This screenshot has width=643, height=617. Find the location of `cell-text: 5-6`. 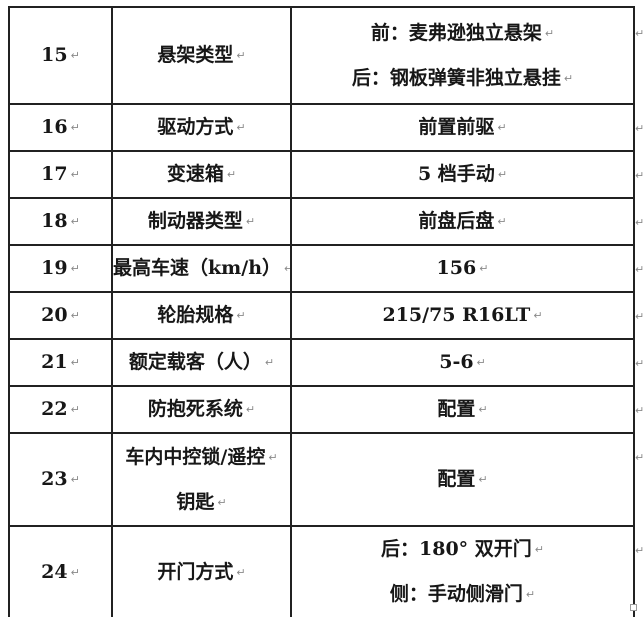

cell-text: 5-6 is located at coordinates (456, 362).